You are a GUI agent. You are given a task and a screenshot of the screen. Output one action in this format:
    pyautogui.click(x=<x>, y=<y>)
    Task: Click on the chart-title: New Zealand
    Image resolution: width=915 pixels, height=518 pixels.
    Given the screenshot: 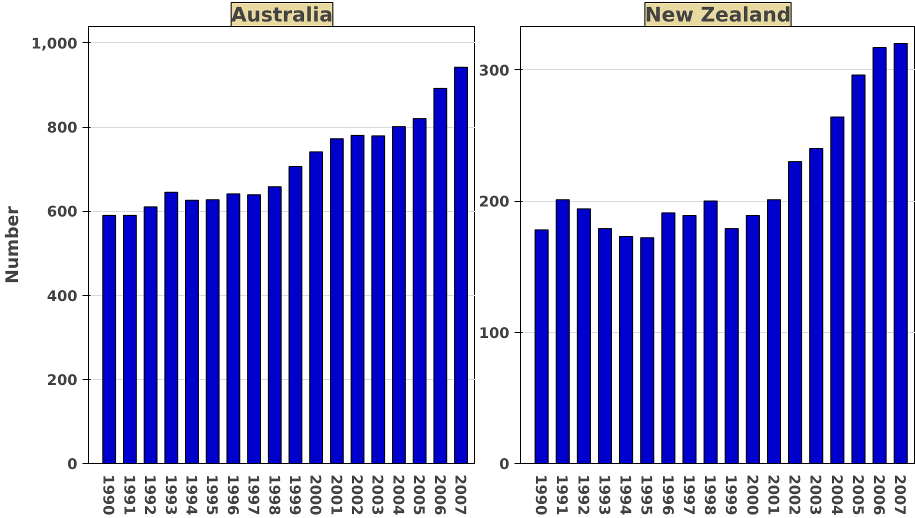 What is the action you would take?
    pyautogui.click(x=718, y=14)
    